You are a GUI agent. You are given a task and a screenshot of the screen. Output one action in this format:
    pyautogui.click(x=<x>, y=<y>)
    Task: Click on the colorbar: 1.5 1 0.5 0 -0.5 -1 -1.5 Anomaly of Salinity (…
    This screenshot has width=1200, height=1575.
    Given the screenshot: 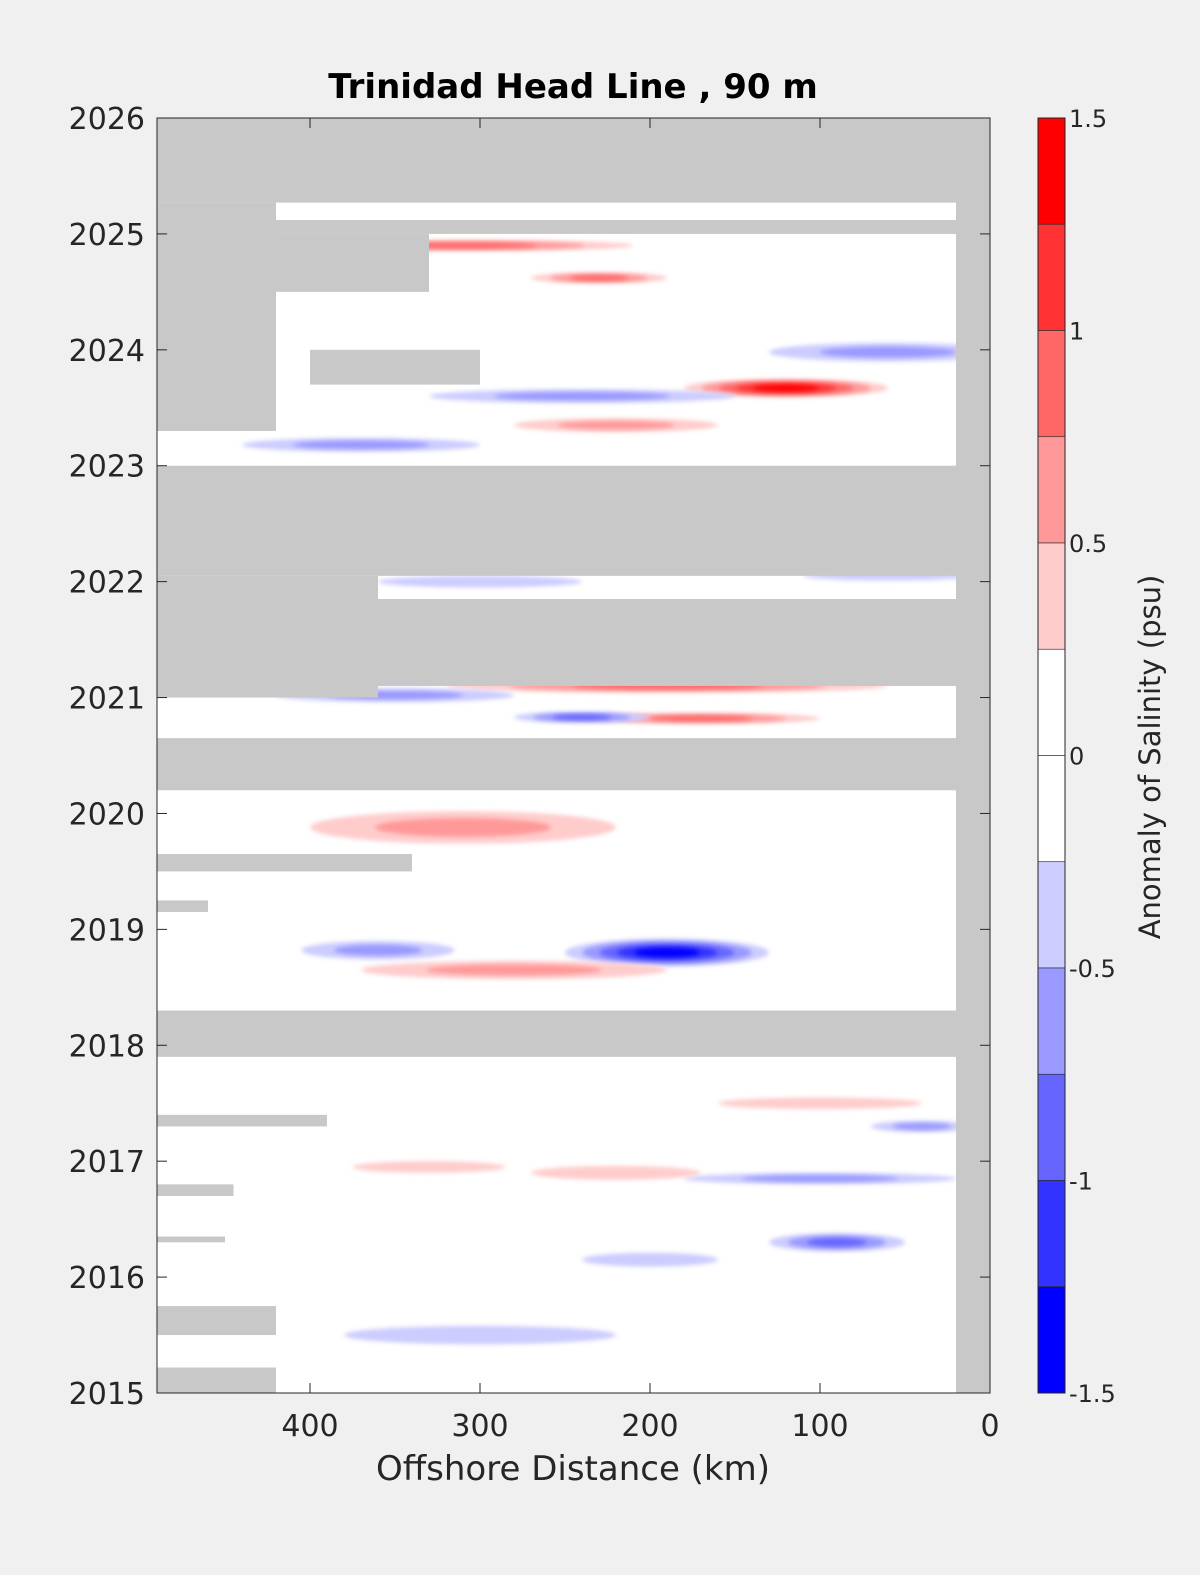 What is the action you would take?
    pyautogui.click(x=1102, y=756)
    